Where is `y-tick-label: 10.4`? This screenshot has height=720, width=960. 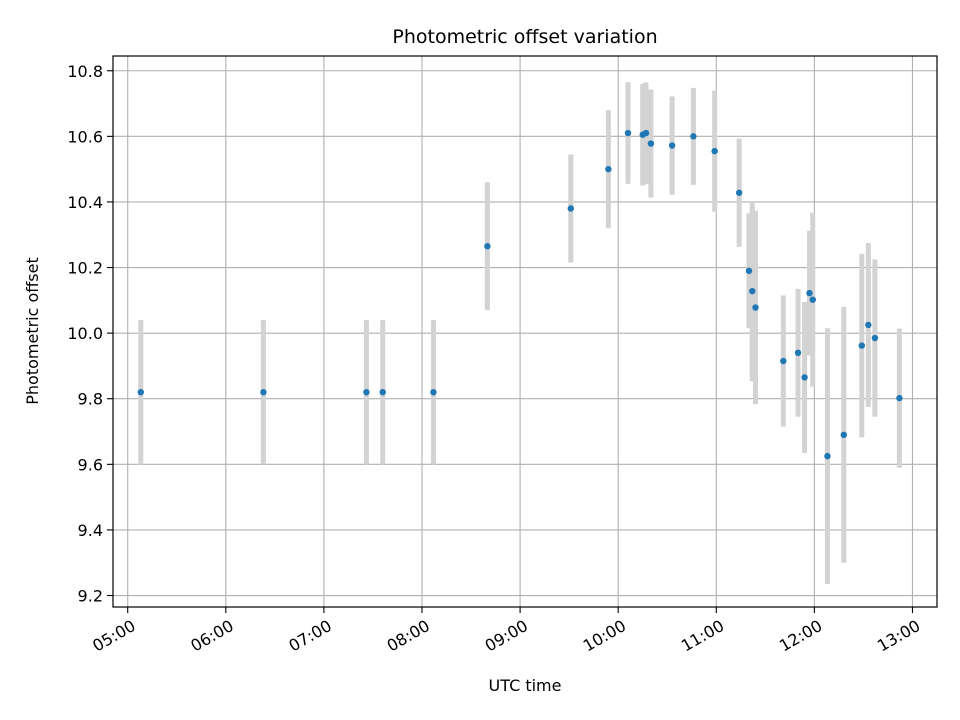
y-tick-label: 10.4 is located at coordinates (85, 202).